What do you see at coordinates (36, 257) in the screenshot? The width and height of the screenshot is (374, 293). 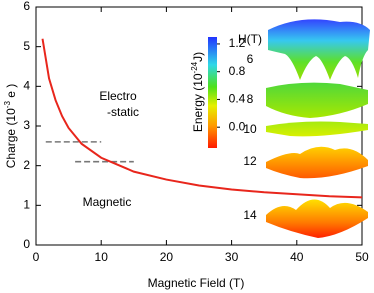 I see `x-tick-label: 0` at bounding box center [36, 257].